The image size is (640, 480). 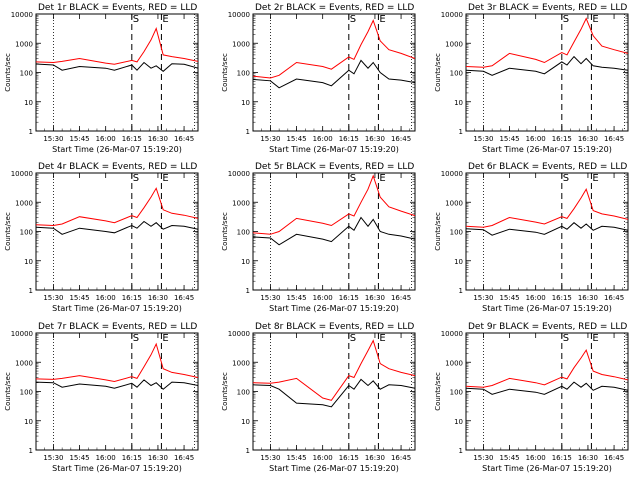 I want to click on panel-title: Det 9r BLACK = Events, RED = LLD, so click(x=547, y=327).